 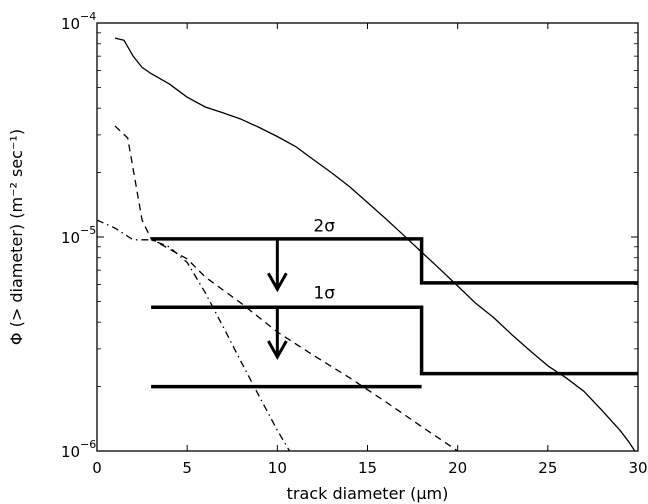 I want to click on x-tick-label: 15, so click(x=367, y=468).